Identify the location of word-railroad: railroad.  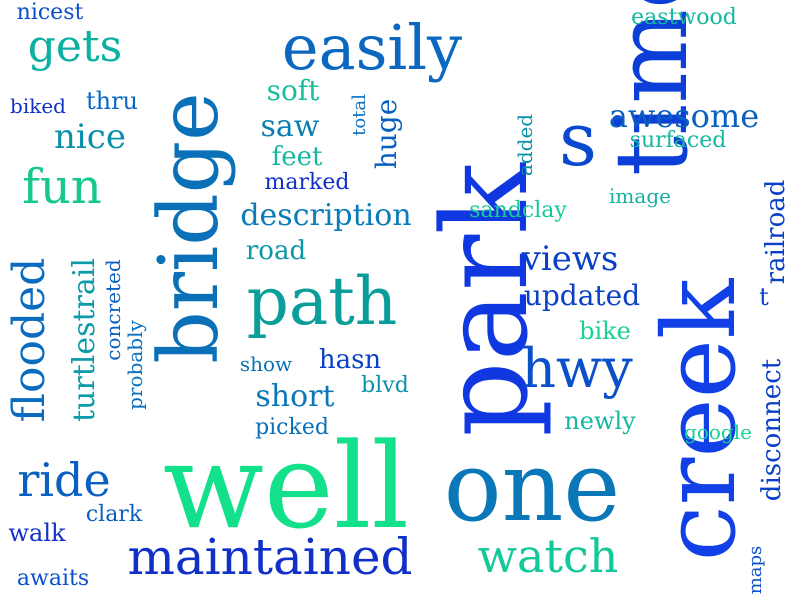
(776, 232).